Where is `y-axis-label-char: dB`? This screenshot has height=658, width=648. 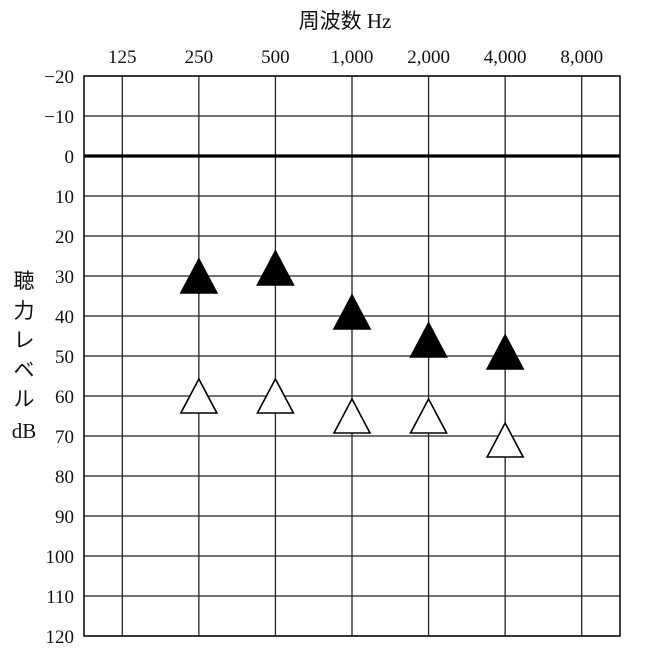
y-axis-label-char: dB is located at coordinates (24, 431).